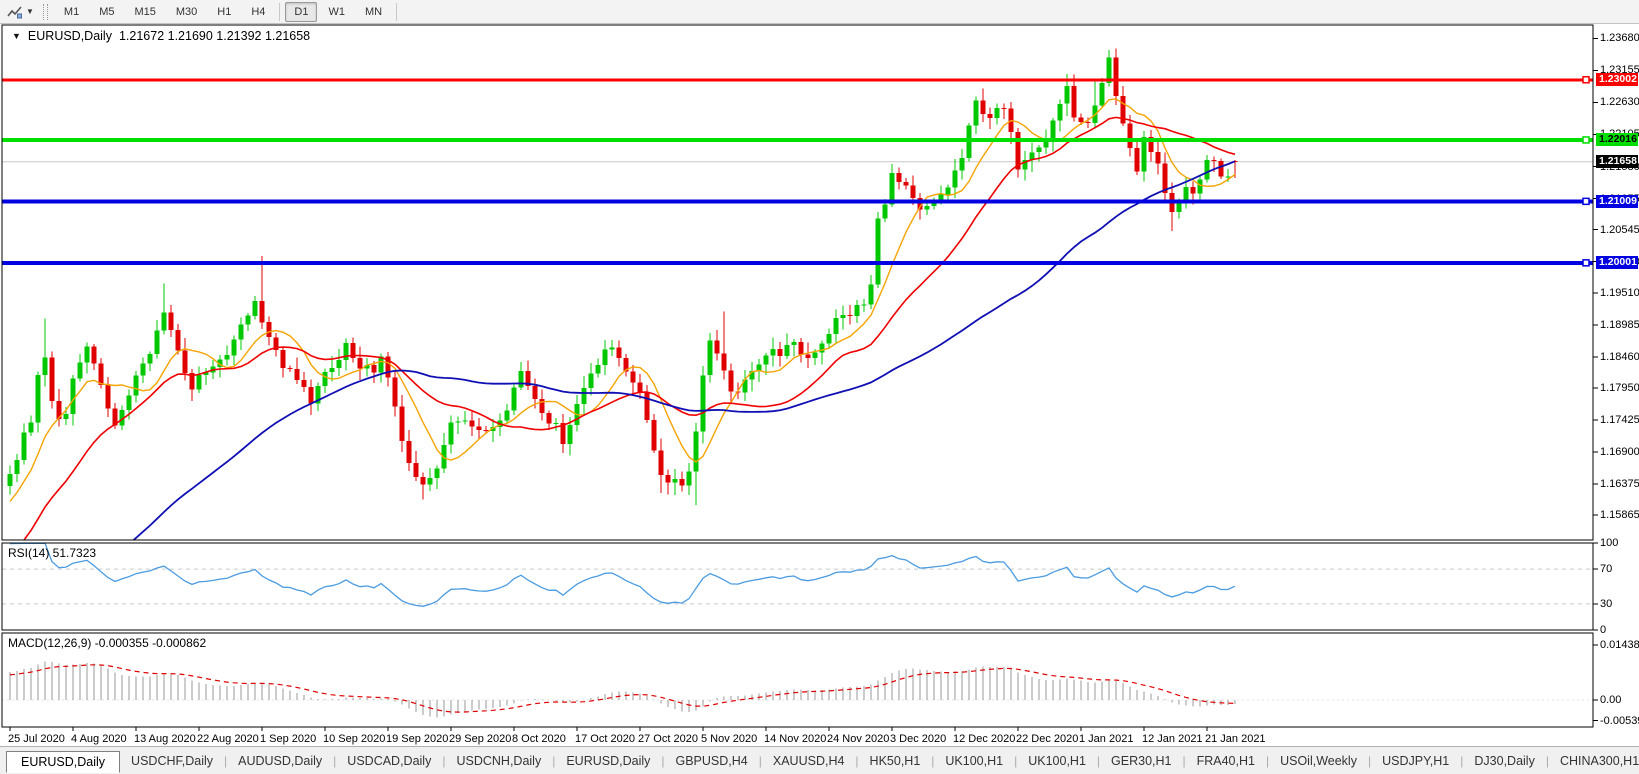  Describe the element at coordinates (1617, 80) in the screenshot. I see `price-level-flag: 1.23002` at that location.